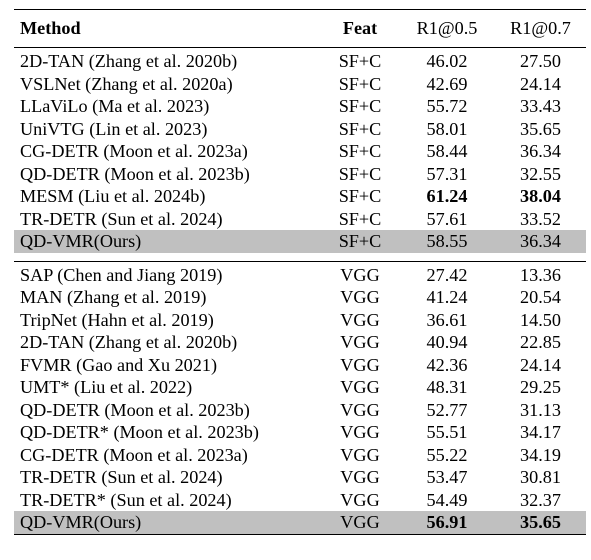 Image resolution: width=591 pixels, height=560 pixels. I want to click on cell-method: MESM (Liu et al. 2024b), so click(113, 196).